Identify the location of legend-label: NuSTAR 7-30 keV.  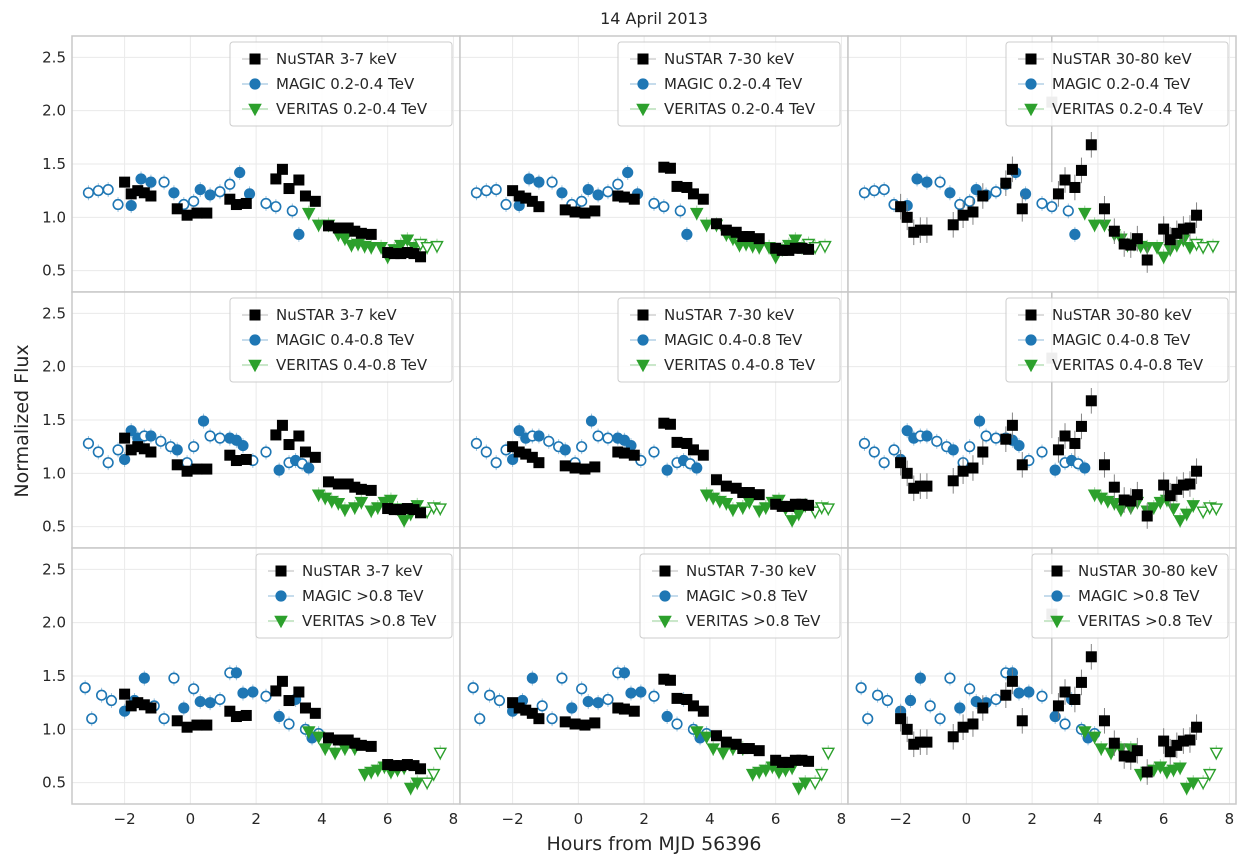
(729, 315).